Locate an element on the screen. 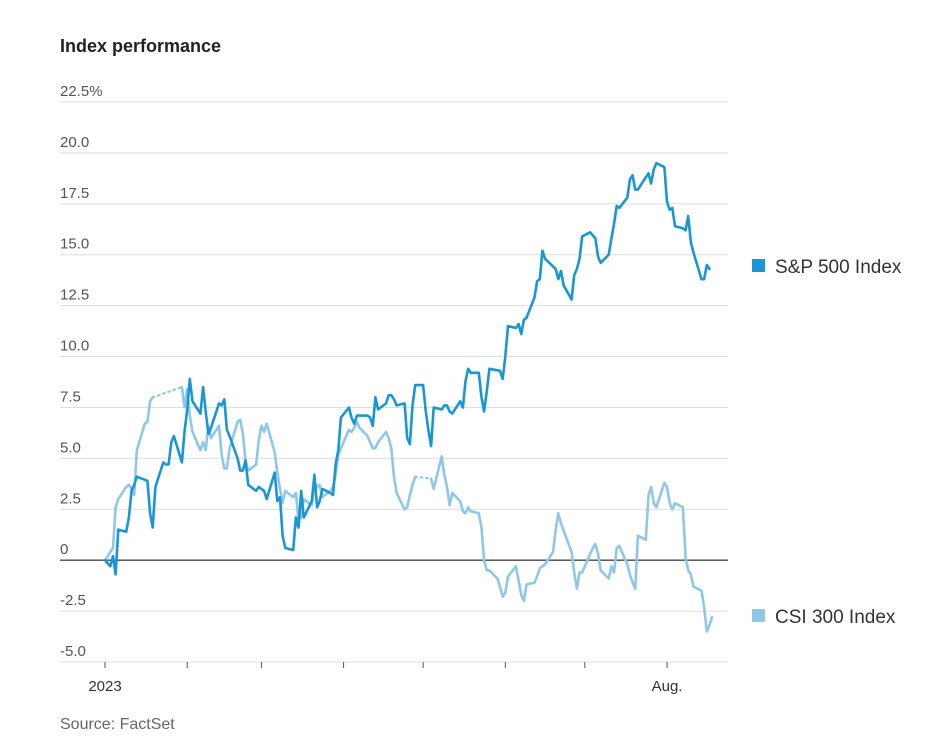  chart-title: Index performance is located at coordinates (141, 46).